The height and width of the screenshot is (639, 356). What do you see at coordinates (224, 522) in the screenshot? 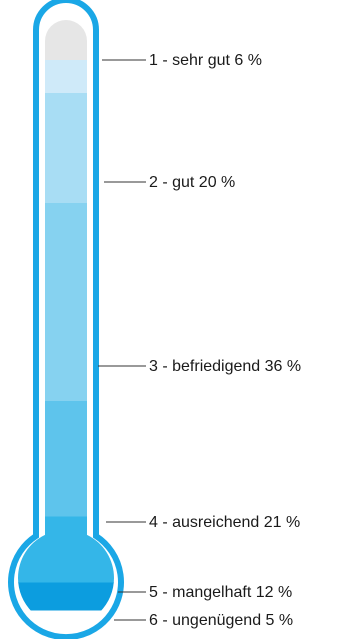
I see `label-4: 4 - ausreichend 21 %` at bounding box center [224, 522].